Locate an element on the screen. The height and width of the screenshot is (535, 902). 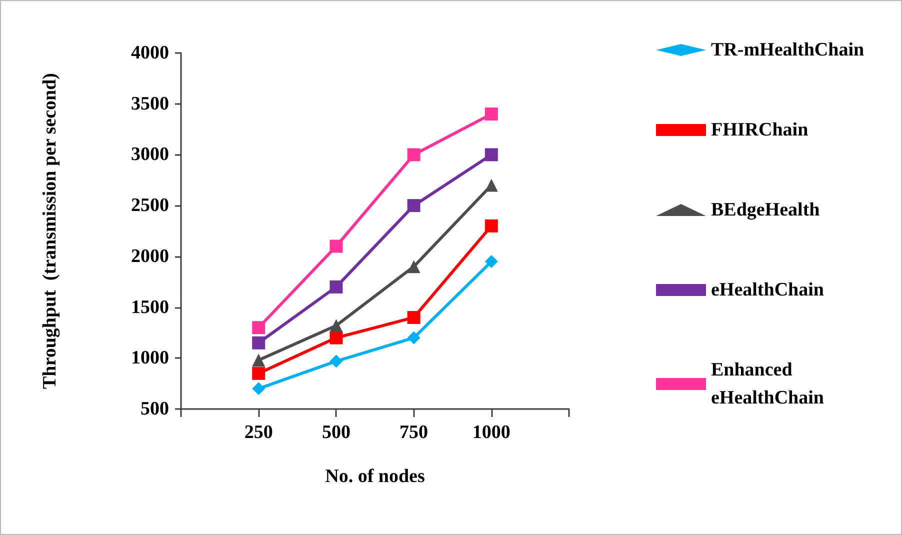
legend-label: Enhanced eHealthChain is located at coordinates (767, 384).